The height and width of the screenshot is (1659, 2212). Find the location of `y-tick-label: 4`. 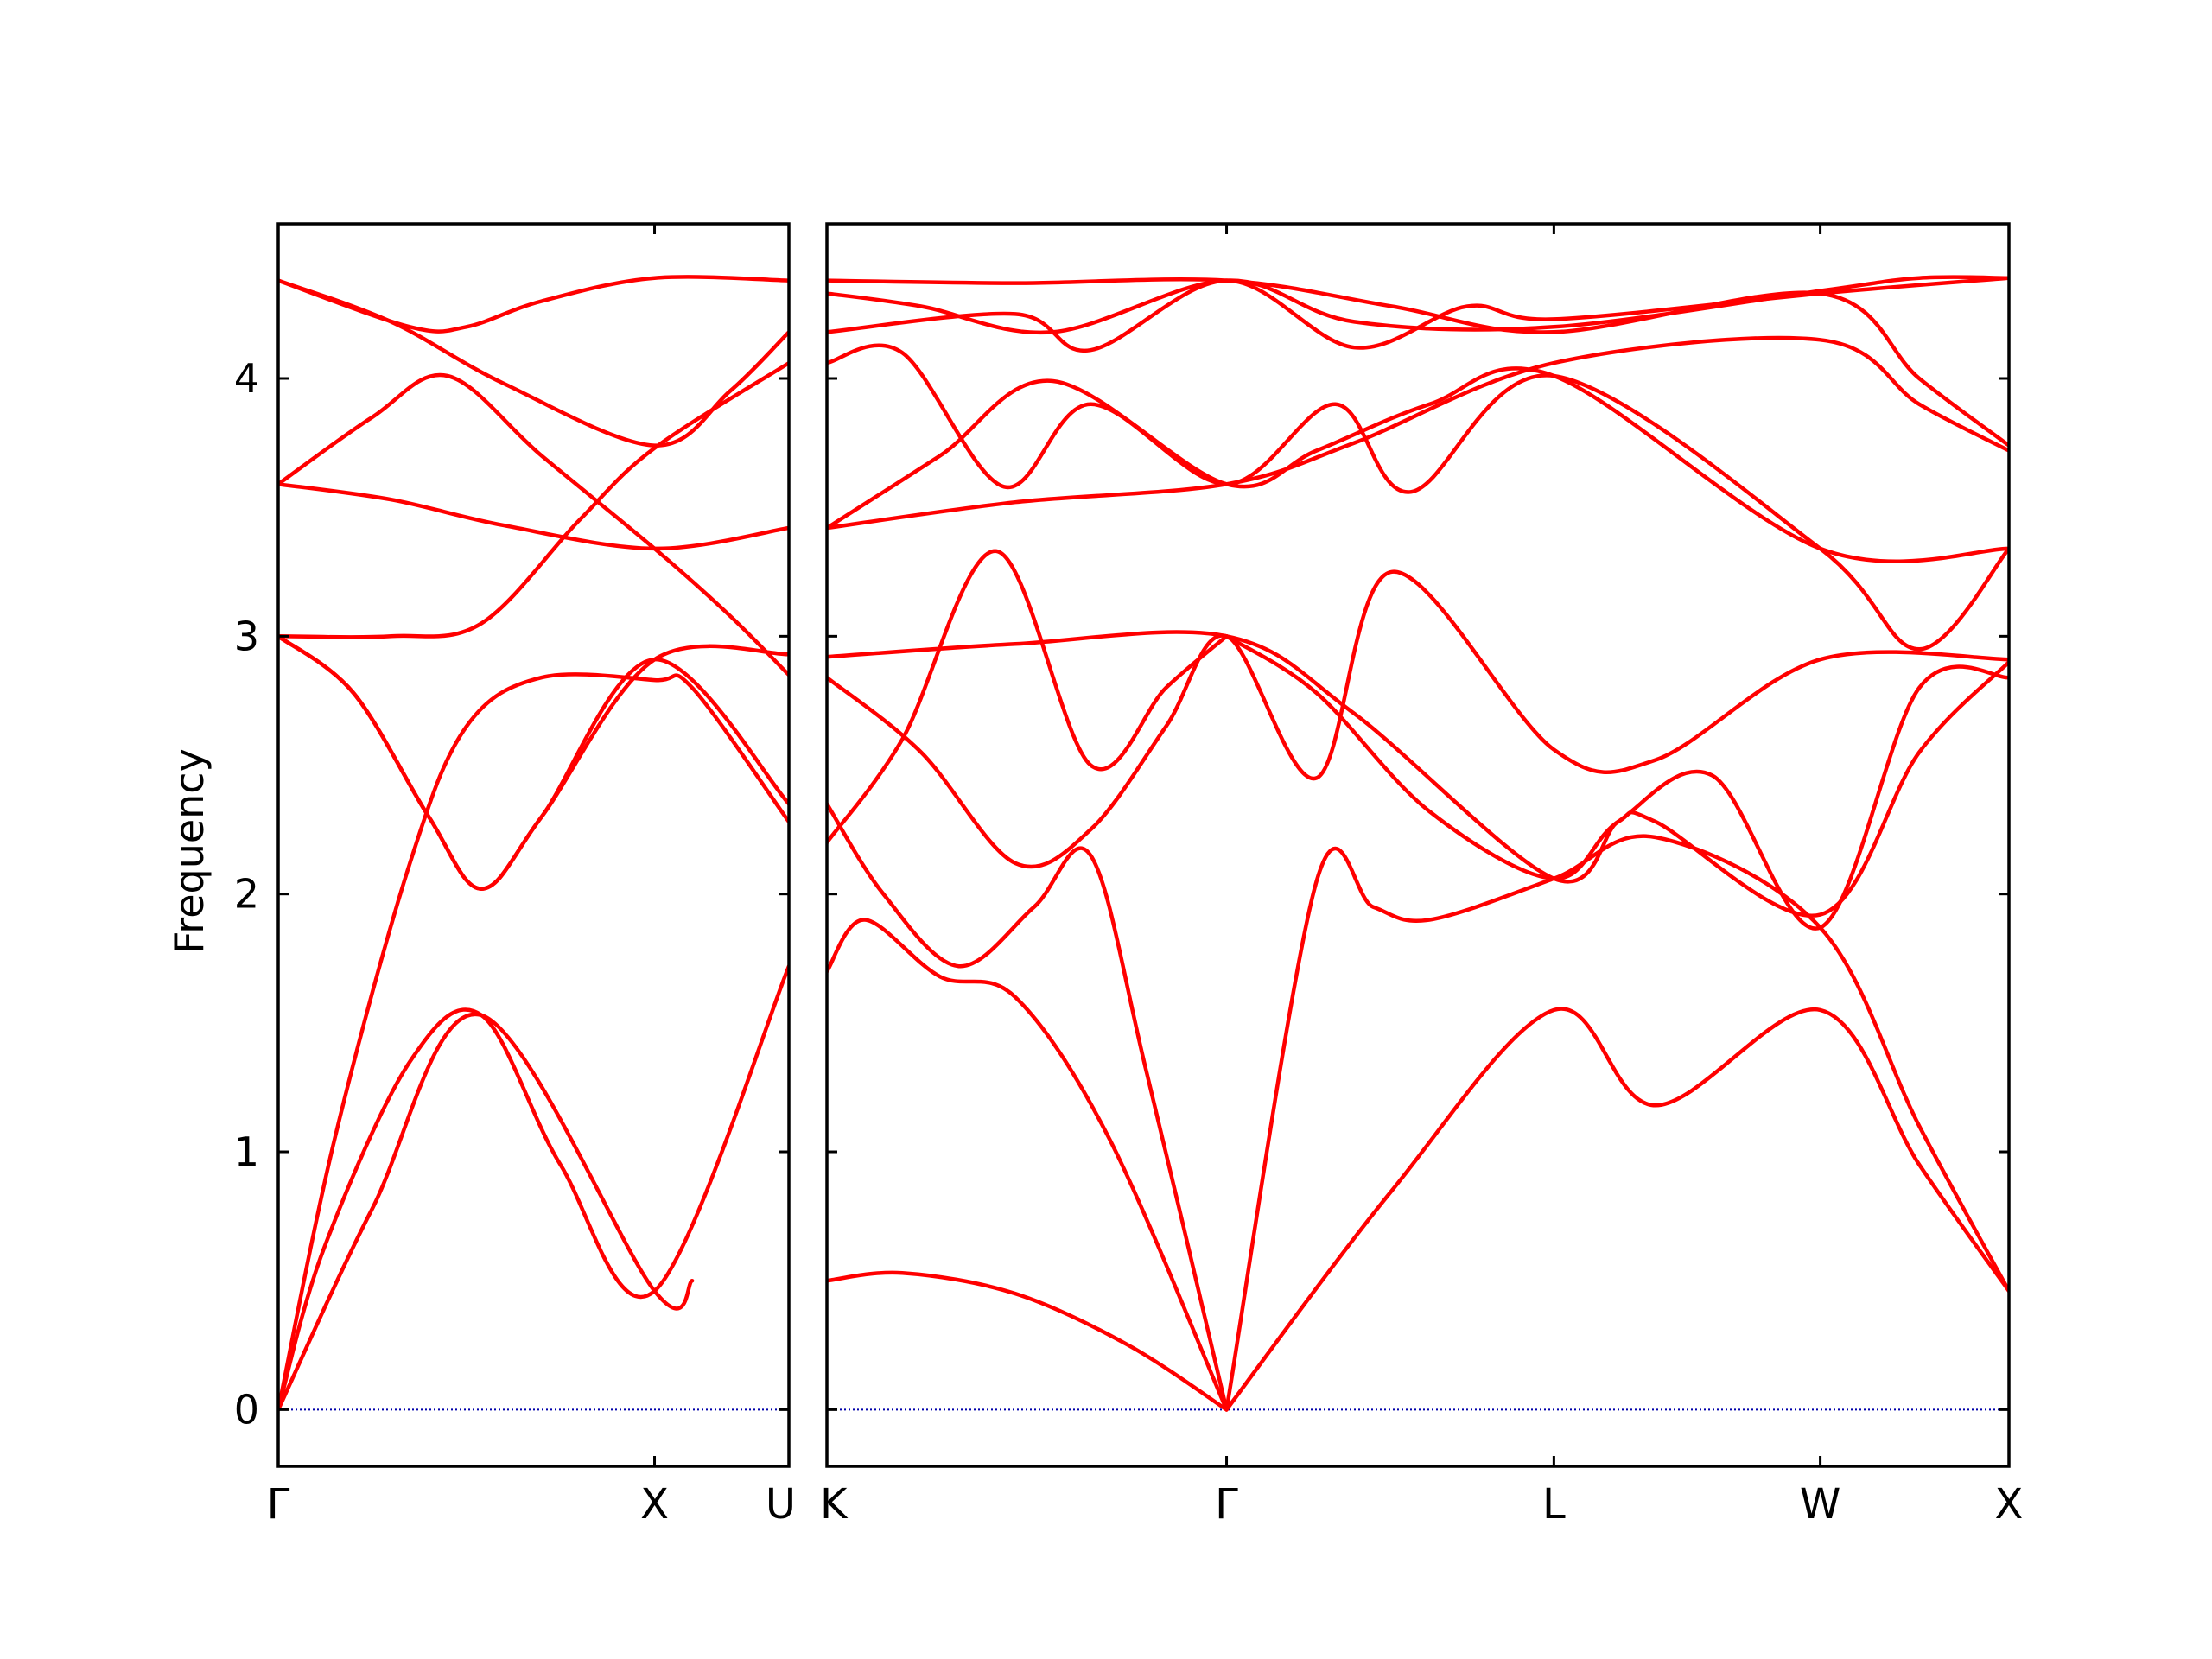

y-tick-label: 4 is located at coordinates (246, 378).